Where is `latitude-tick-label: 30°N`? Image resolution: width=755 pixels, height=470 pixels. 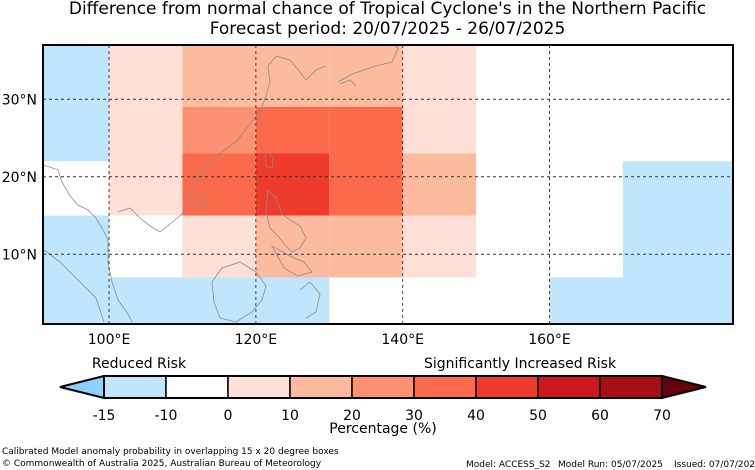 latitude-tick-label: 30°N is located at coordinates (19, 100).